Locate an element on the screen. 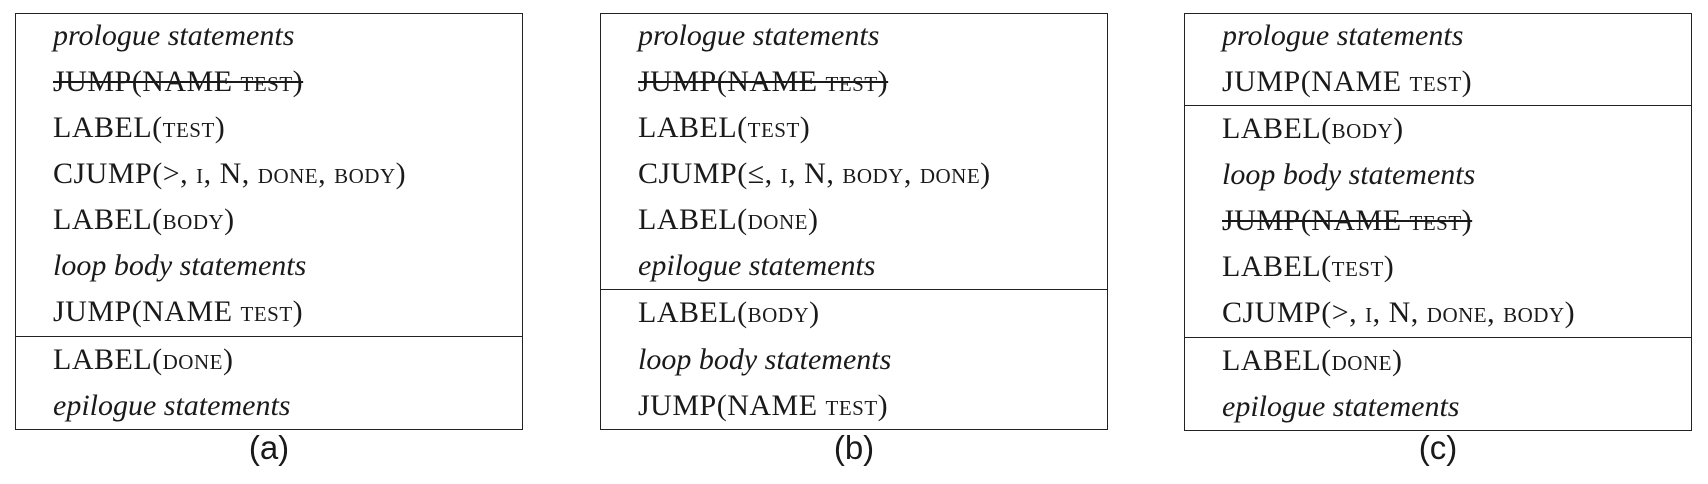  panel-caption: (c) is located at coordinates (1438, 447).